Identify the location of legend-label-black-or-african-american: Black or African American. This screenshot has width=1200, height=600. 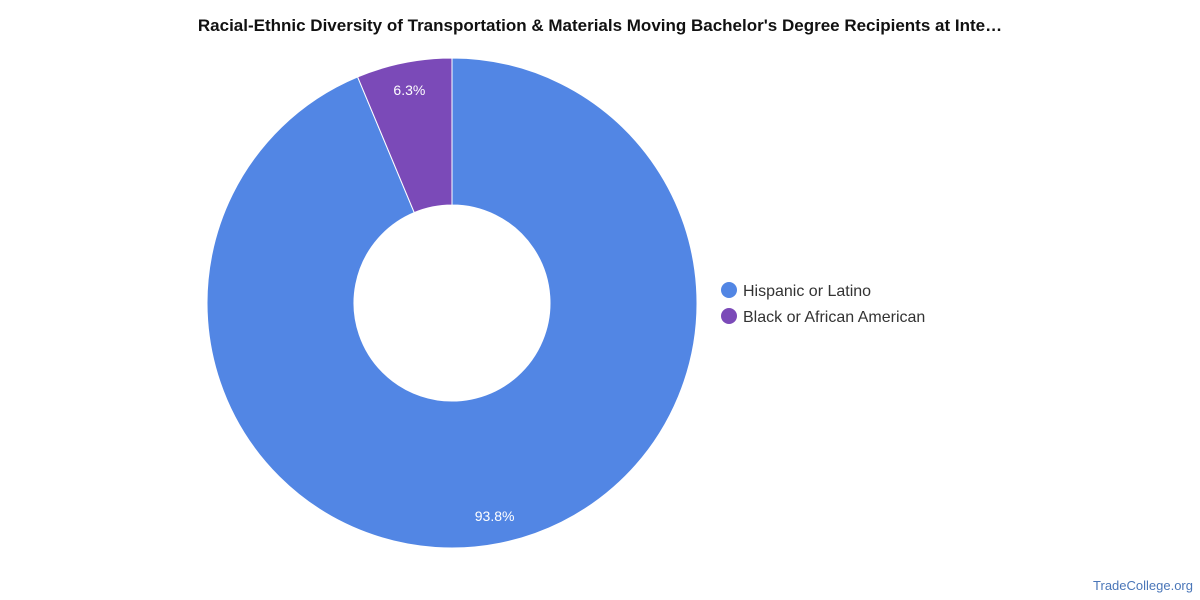
(834, 317).